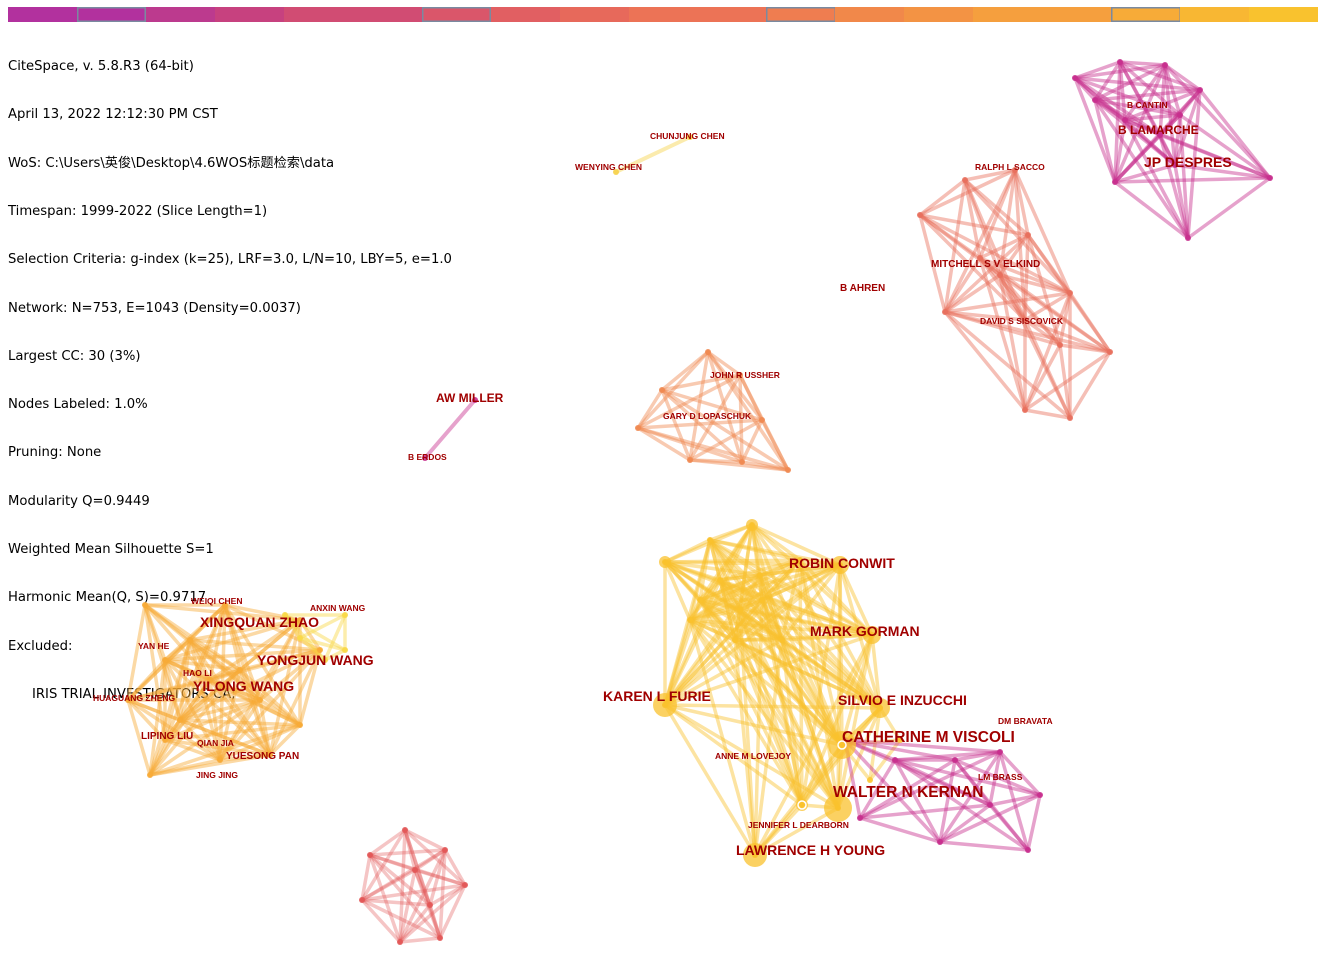 The width and height of the screenshot is (1325, 959). What do you see at coordinates (842, 563) in the screenshot?
I see `node-label: ROBIN CONWIT` at bounding box center [842, 563].